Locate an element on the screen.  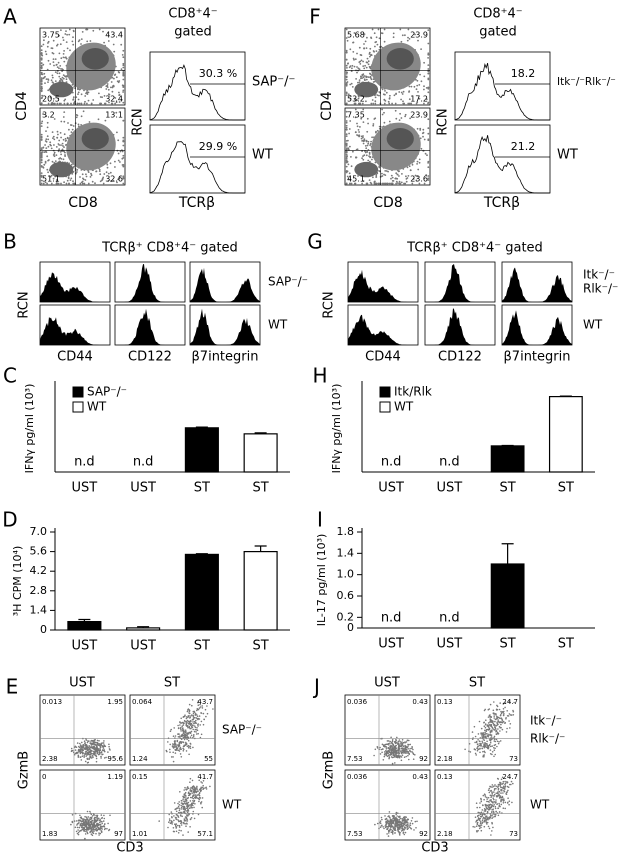
axis-label: GzmB is located at coordinates (24, 770).